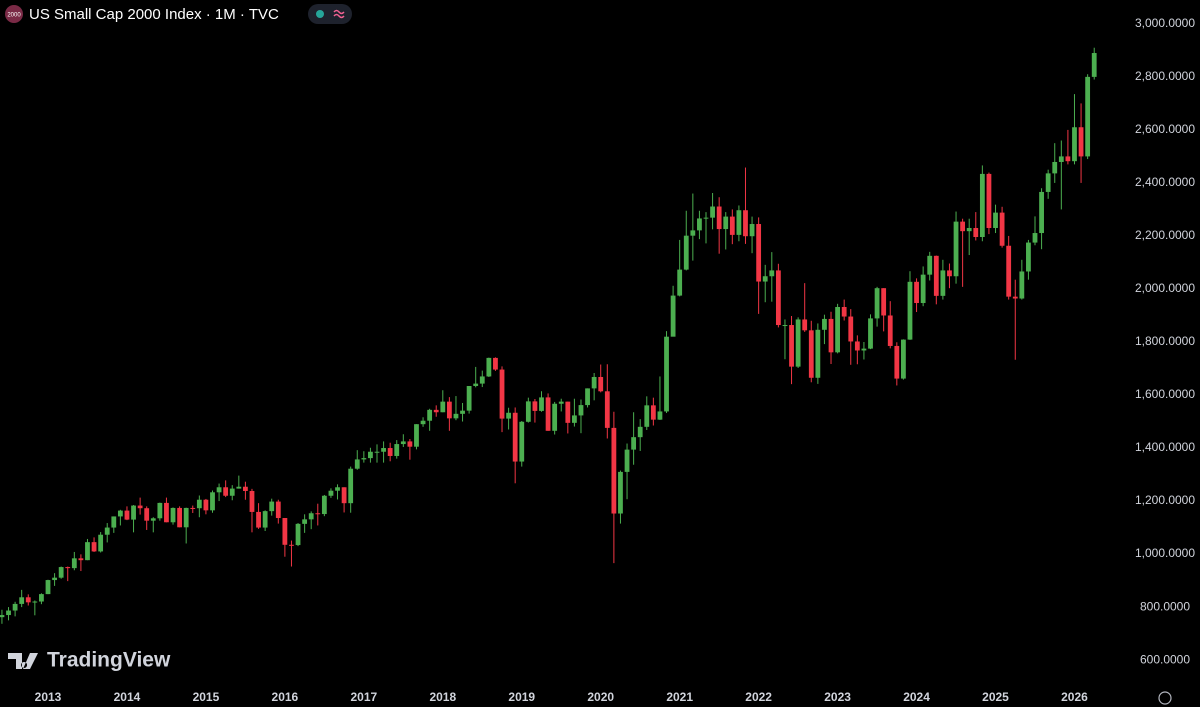 The width and height of the screenshot is (1200, 707). Describe the element at coordinates (1165, 698) in the screenshot. I see `settings-icon` at that location.